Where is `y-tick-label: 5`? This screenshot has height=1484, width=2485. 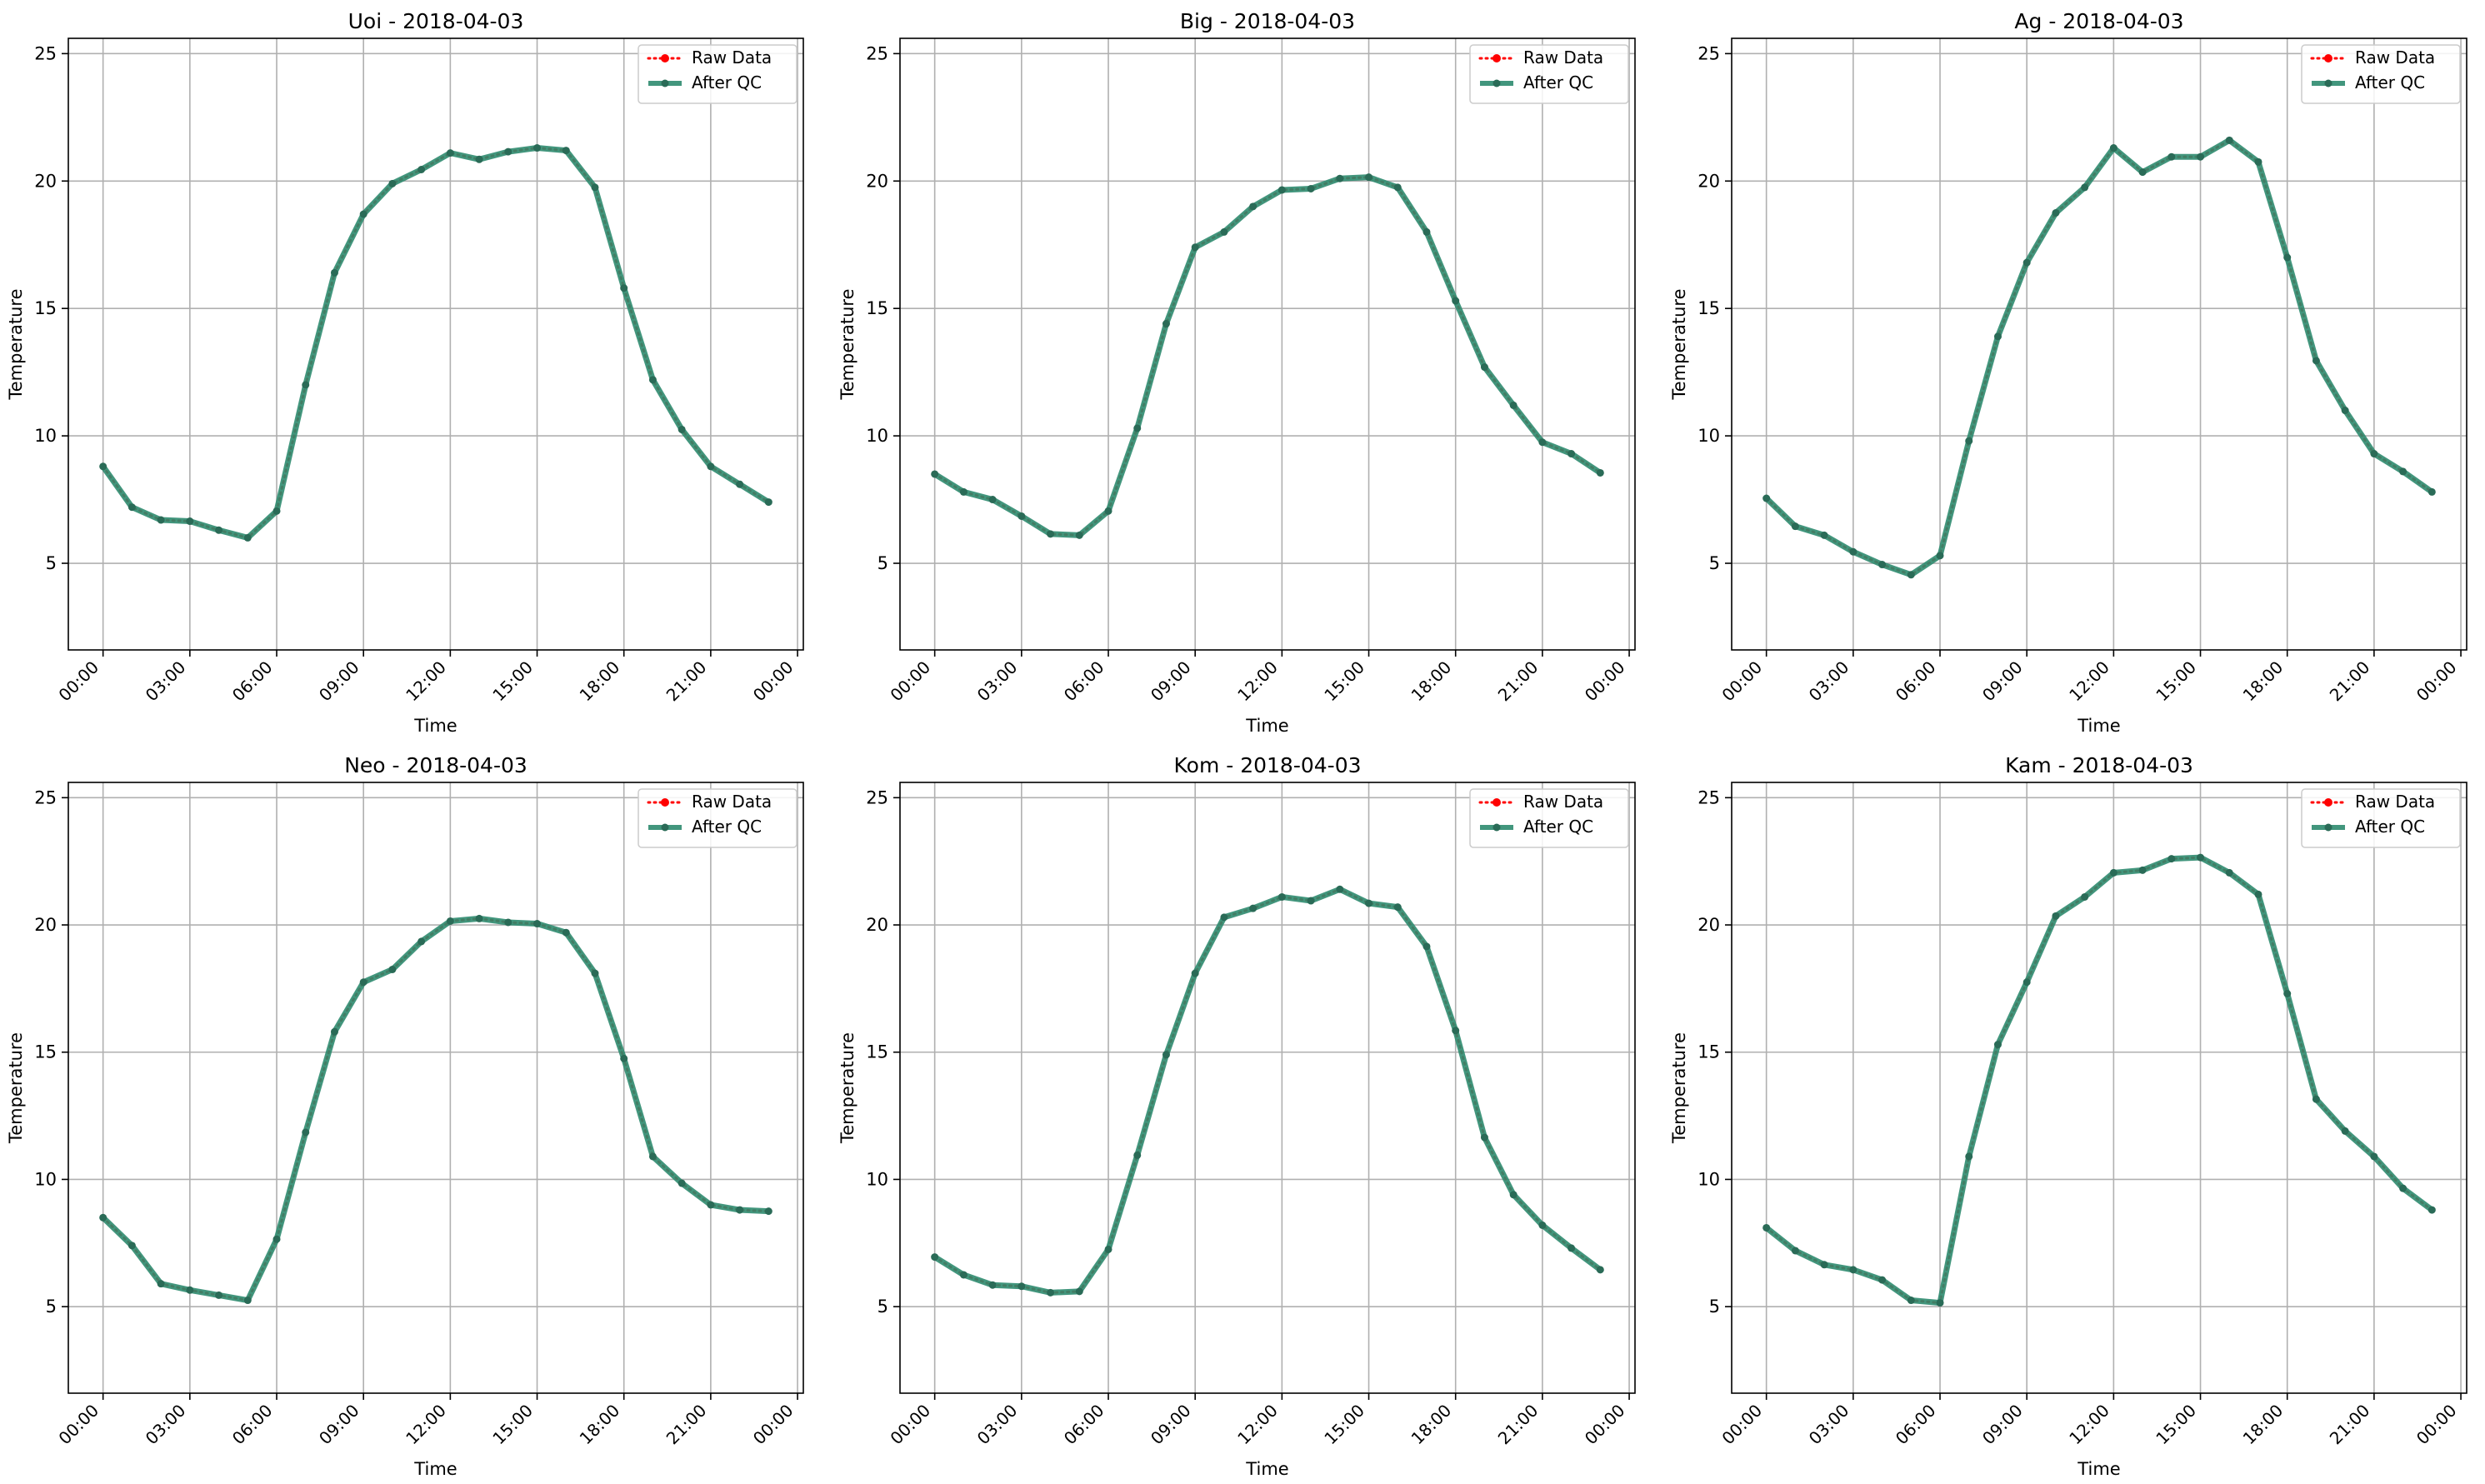 y-tick-label: 5 is located at coordinates (883, 1307).